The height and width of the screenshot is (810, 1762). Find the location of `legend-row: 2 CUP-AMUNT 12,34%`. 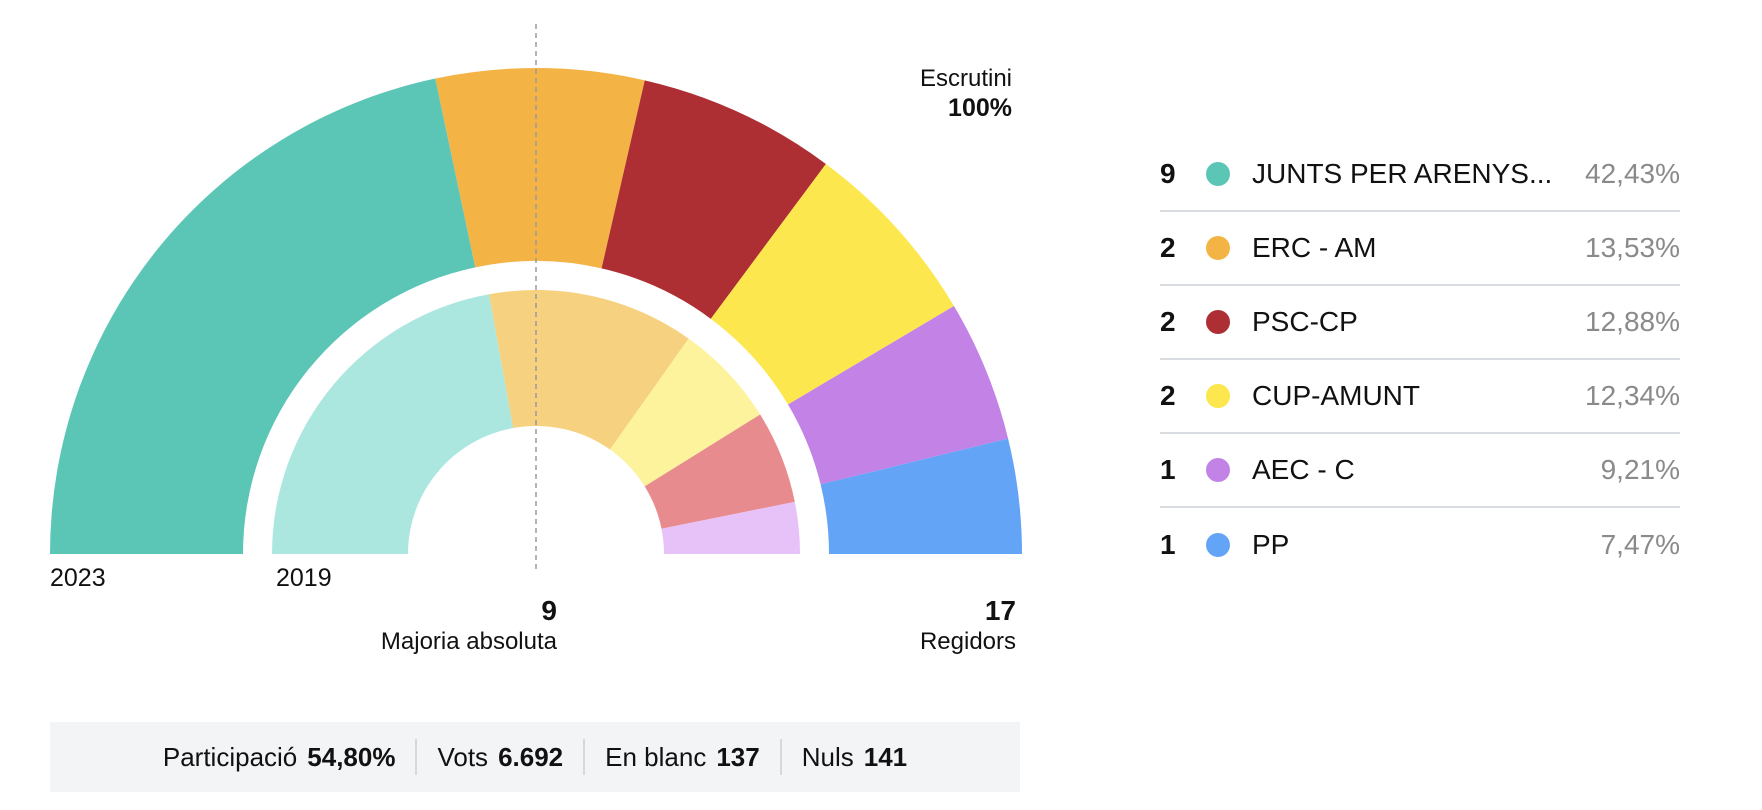

legend-row: 2 CUP-AMUNT 12,34% is located at coordinates (1420, 397).